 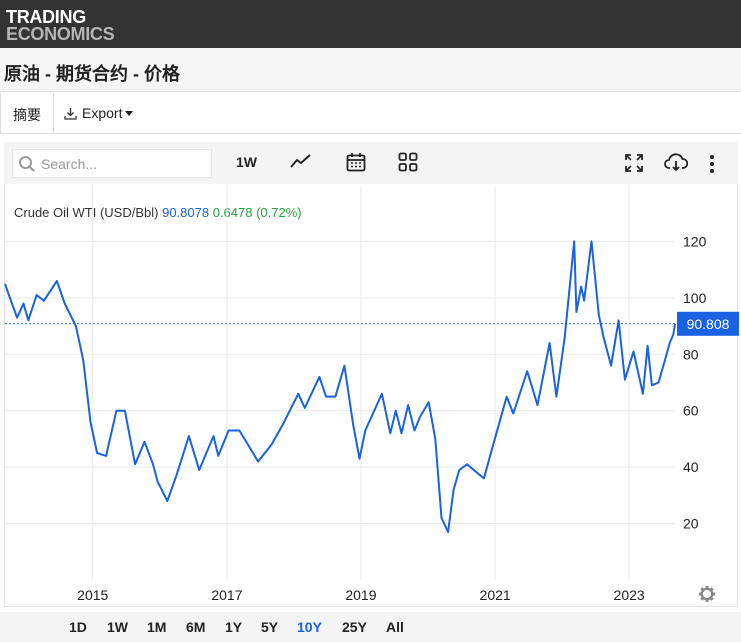 What do you see at coordinates (60, 34) in the screenshot?
I see `logo-line2: ECONOMICS` at bounding box center [60, 34].